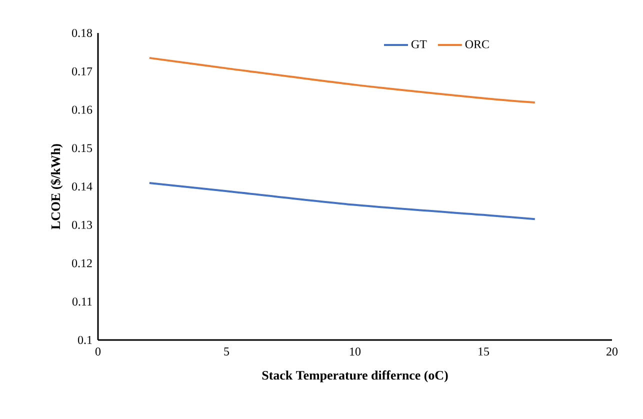 The image size is (643, 419). I want to click on y-tick-label: 0.1, so click(85, 340).